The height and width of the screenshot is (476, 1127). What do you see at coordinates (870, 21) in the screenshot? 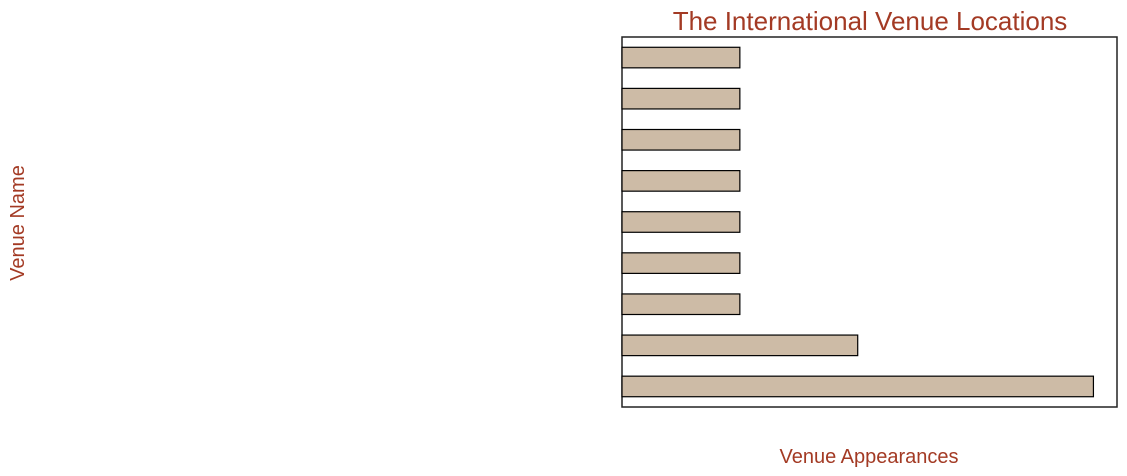
I see `chart-title: The International Venue Locations` at bounding box center [870, 21].